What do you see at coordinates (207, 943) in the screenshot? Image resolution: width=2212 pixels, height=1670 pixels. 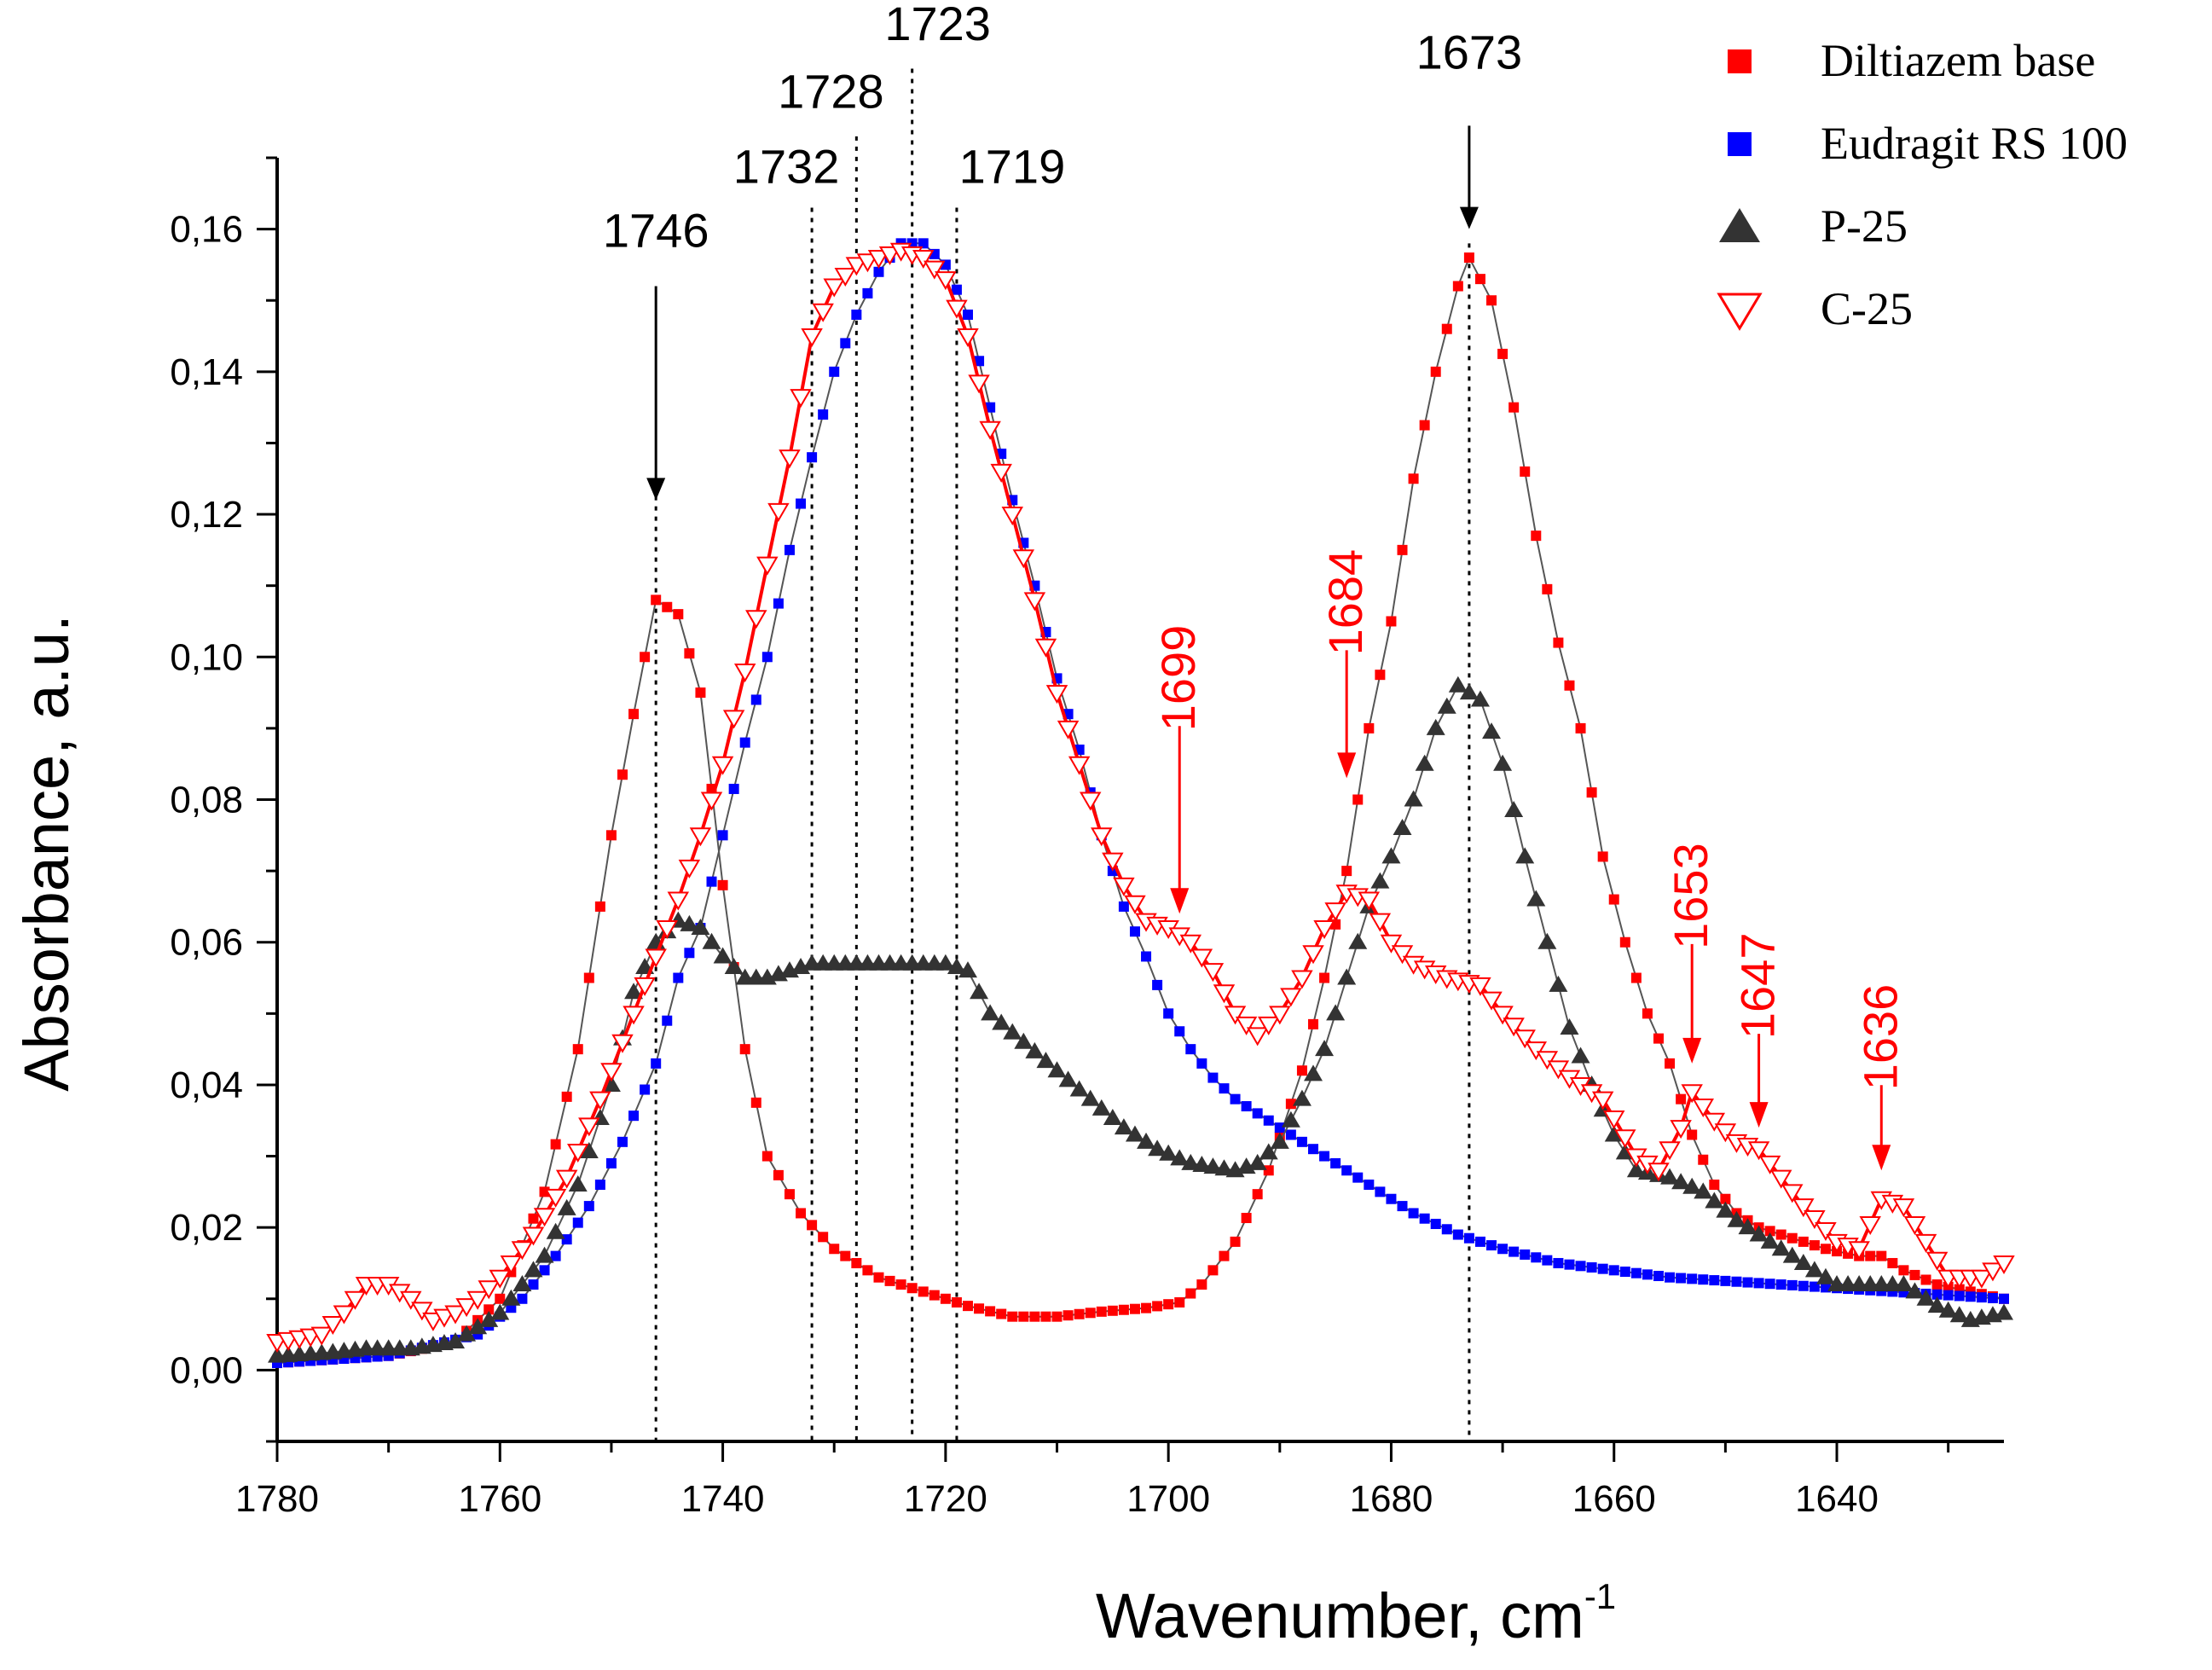 I see `y-tick-label: 0,06` at bounding box center [207, 943].